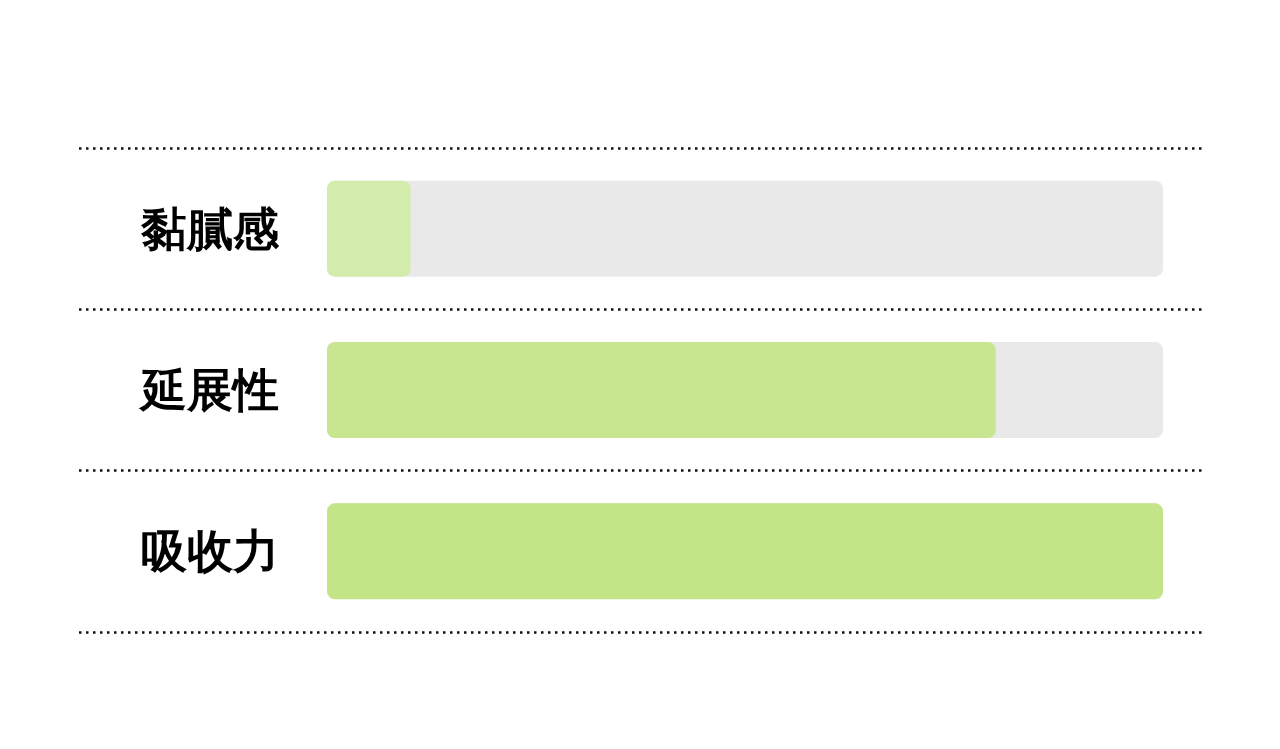 The height and width of the screenshot is (749, 1280). What do you see at coordinates (208, 390) in the screenshot?
I see `y-tick-label: 延展性` at bounding box center [208, 390].